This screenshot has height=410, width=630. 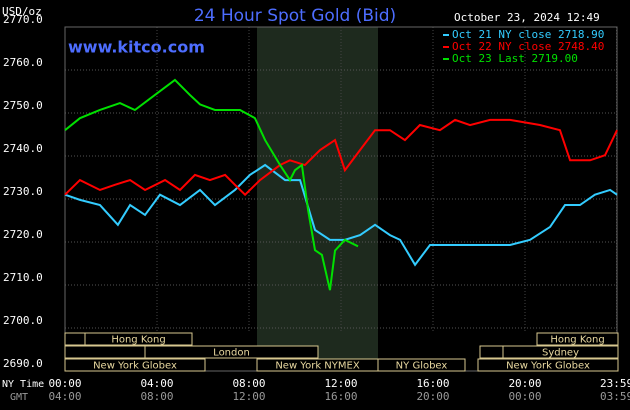 What do you see at coordinates (528, 34) in the screenshot?
I see `legend-label: Oct 21 NY close 2718.90` at bounding box center [528, 34].